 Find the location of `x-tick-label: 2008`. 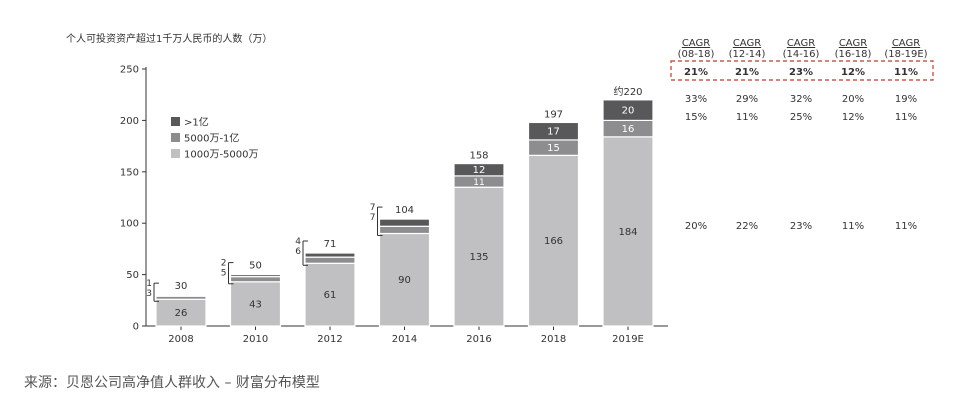

x-tick-label: 2008 is located at coordinates (180, 339).